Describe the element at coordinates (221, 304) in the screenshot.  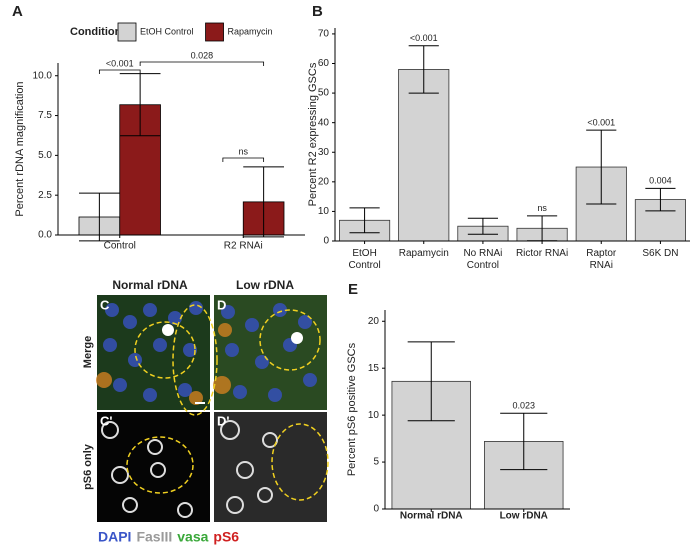
I see `panel-letter: D` at that location.